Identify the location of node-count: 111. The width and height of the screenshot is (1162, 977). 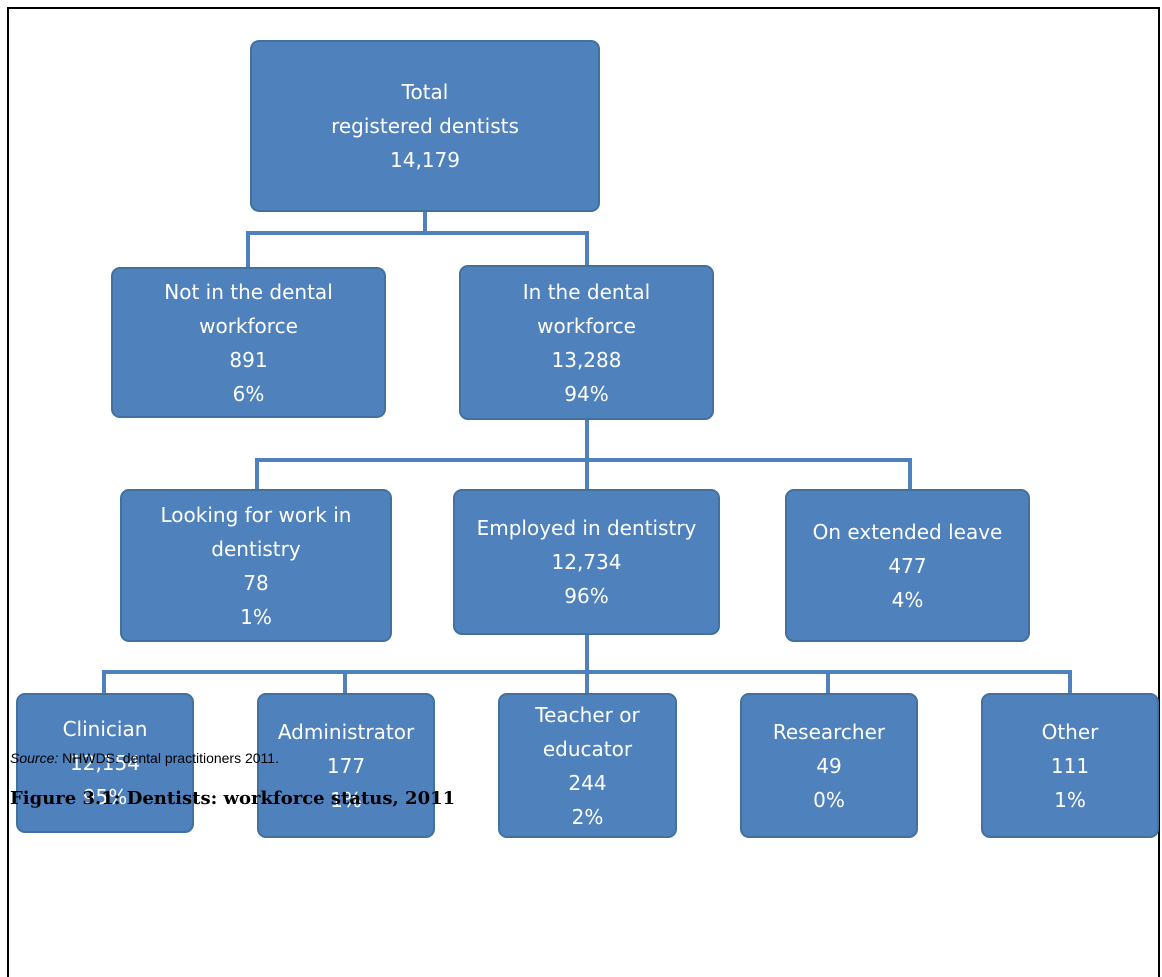
(1070, 765).